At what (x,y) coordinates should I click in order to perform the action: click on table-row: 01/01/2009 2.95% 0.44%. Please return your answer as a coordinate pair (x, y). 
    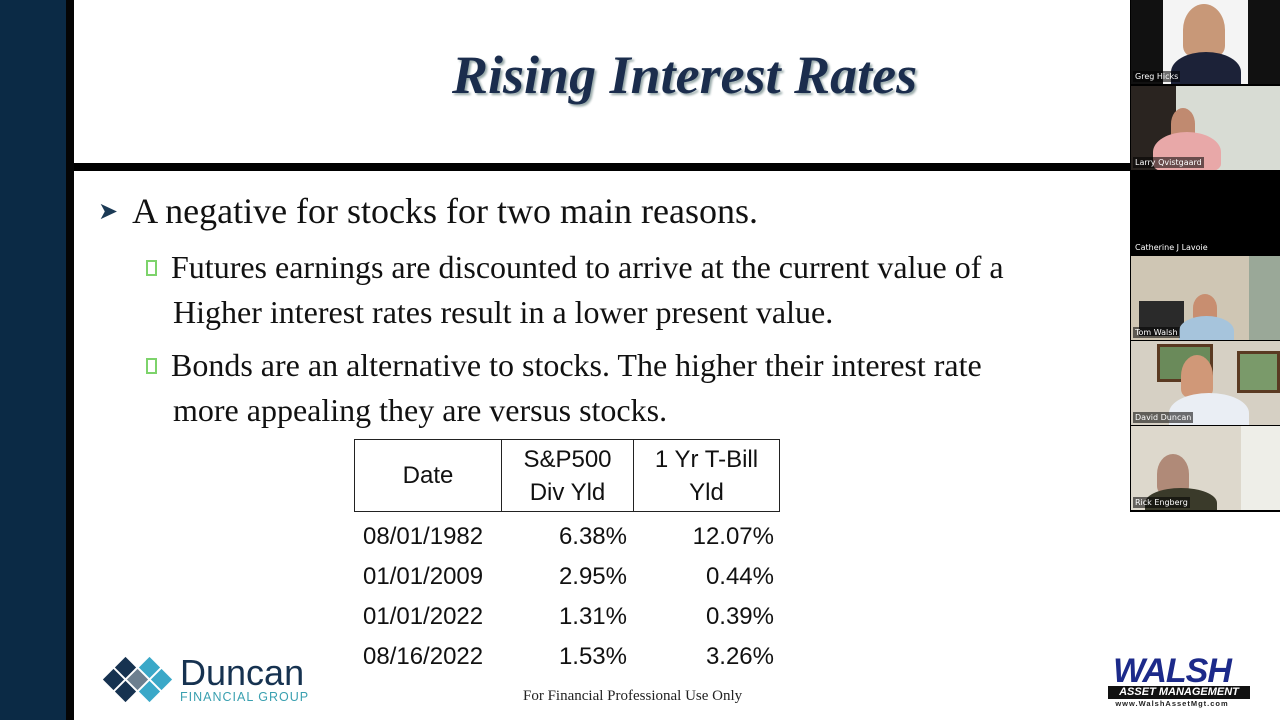
    Looking at the image, I should click on (567, 577).